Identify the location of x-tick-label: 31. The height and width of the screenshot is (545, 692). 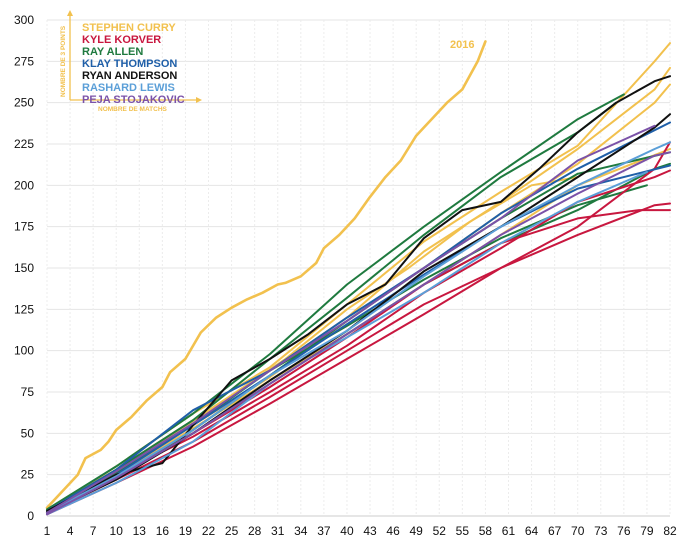
(278, 531).